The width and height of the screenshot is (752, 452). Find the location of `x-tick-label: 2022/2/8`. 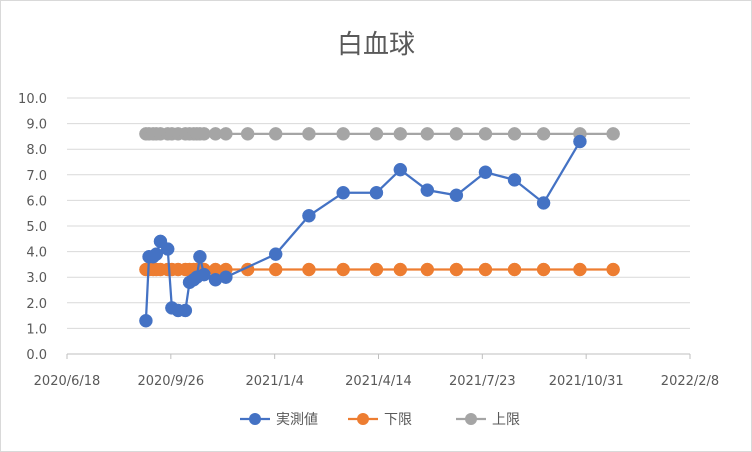

x-tick-label: 2022/2/8 is located at coordinates (690, 381).